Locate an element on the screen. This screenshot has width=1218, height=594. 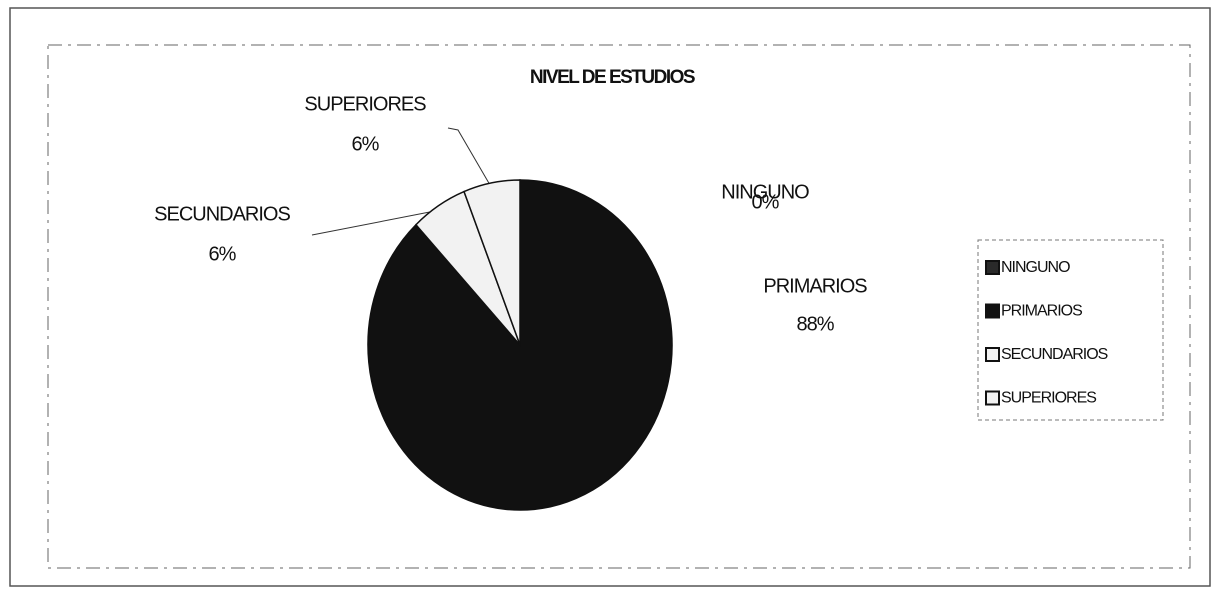
chart-title: NIVEL DE ESTUDIOS is located at coordinates (612, 77).